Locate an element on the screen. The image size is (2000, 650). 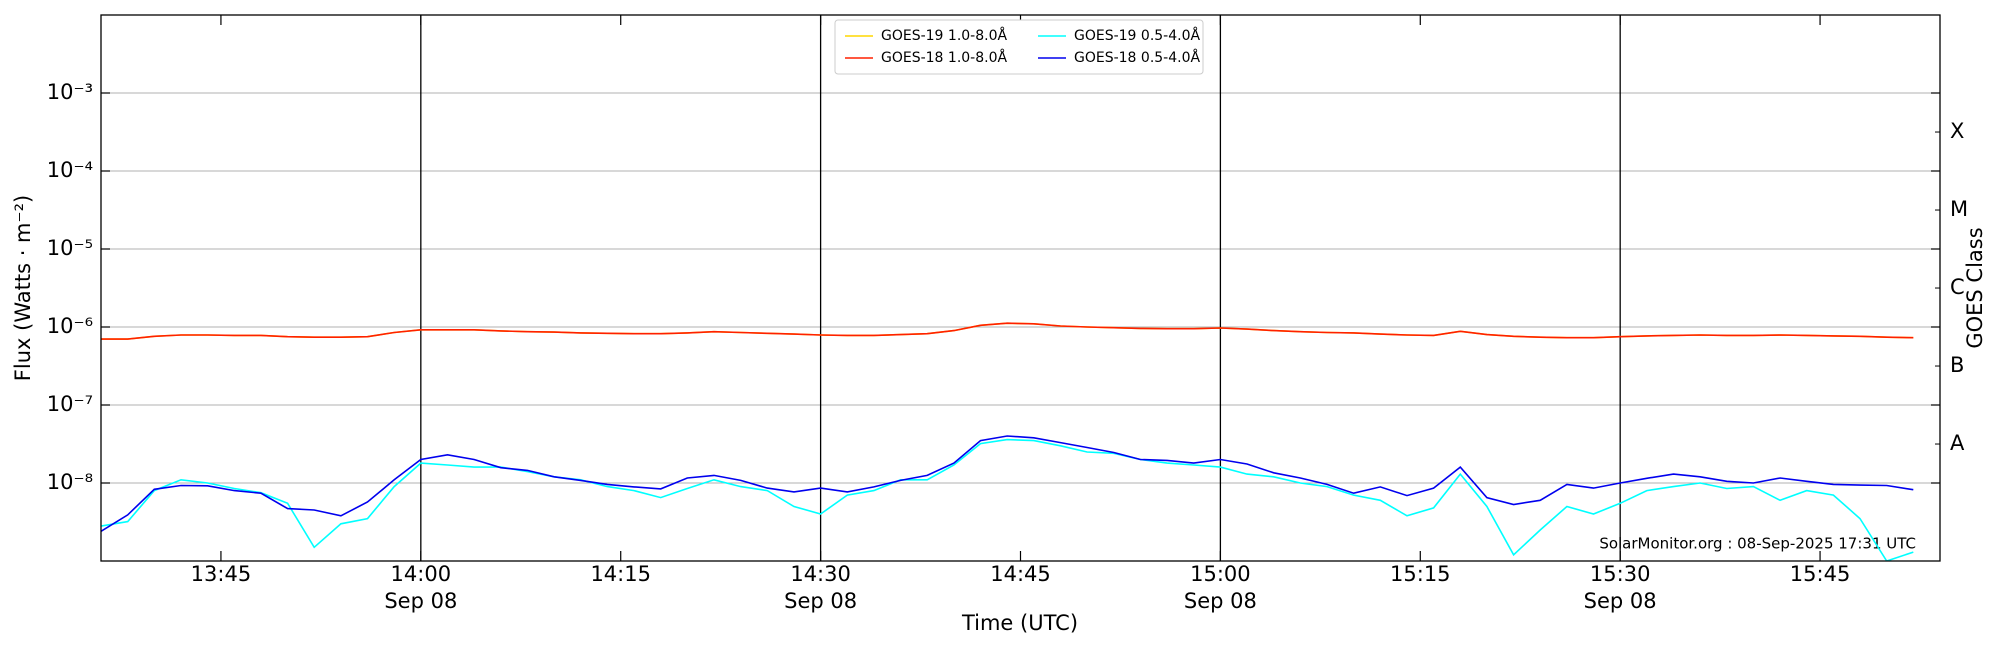
legend-label: GOES-19 0.5-4.0Å is located at coordinates (1137, 35).